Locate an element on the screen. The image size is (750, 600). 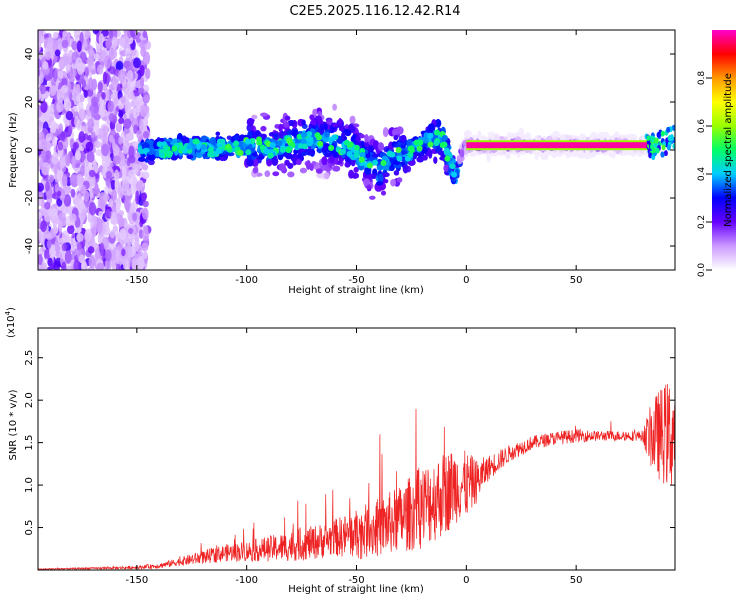
x-tick-label: -150 is located at coordinates (136, 580).